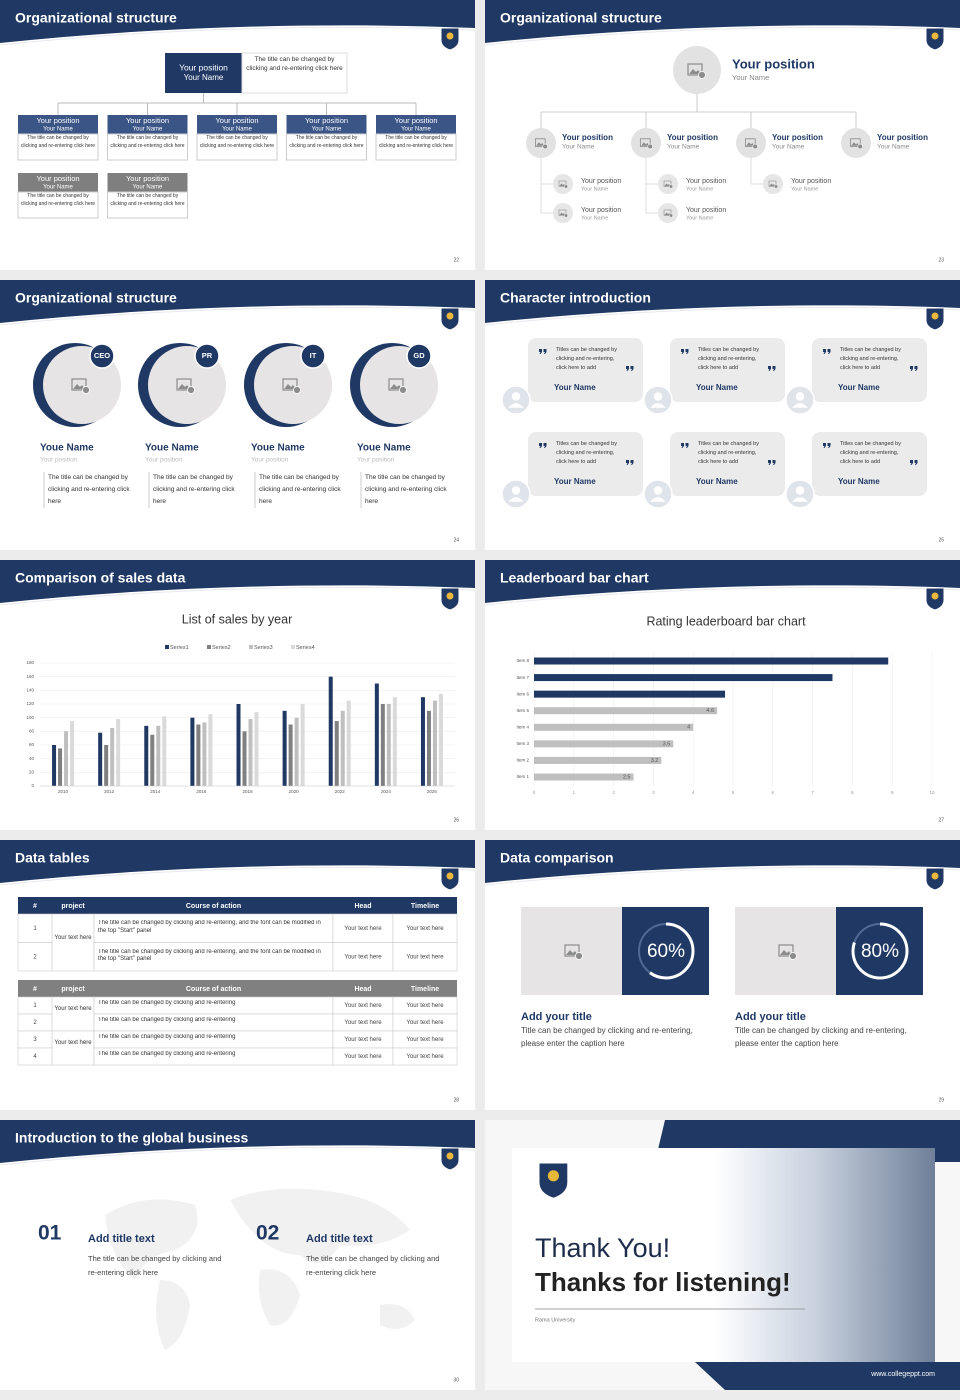 This screenshot has width=960, height=1400. What do you see at coordinates (221, 648) in the screenshot?
I see `legend-label: Series2` at bounding box center [221, 648].